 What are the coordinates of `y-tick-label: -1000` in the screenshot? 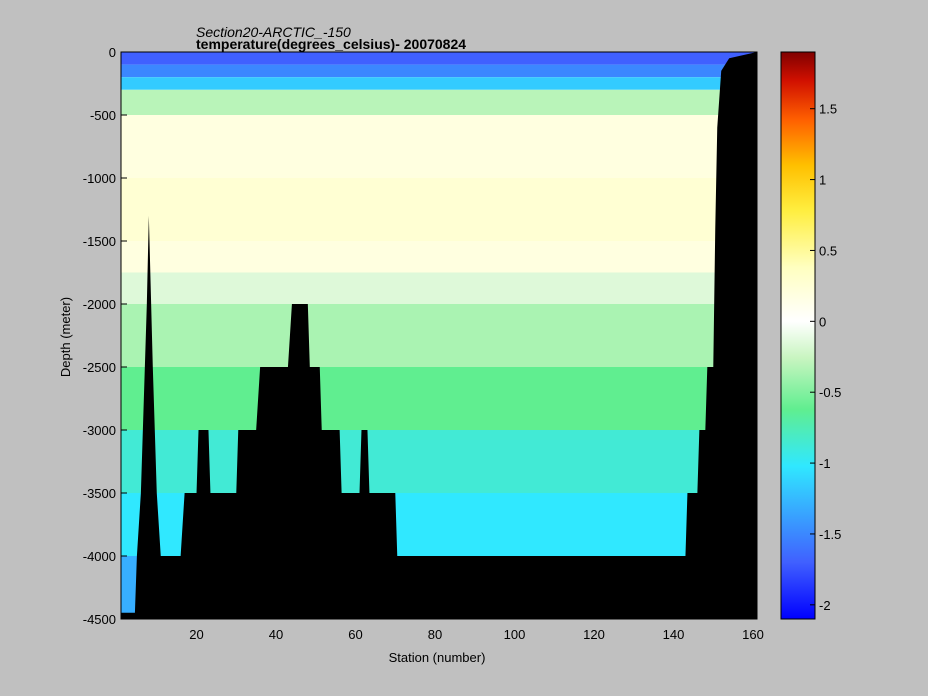 It's located at (99, 178).